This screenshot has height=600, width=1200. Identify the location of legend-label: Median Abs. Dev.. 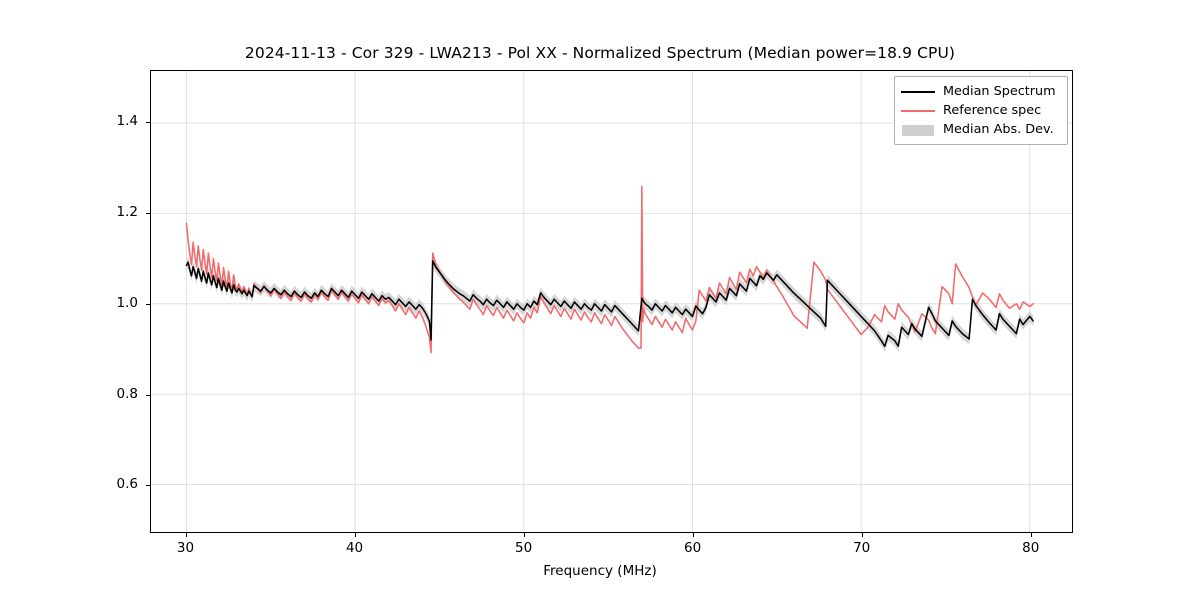
(998, 129).